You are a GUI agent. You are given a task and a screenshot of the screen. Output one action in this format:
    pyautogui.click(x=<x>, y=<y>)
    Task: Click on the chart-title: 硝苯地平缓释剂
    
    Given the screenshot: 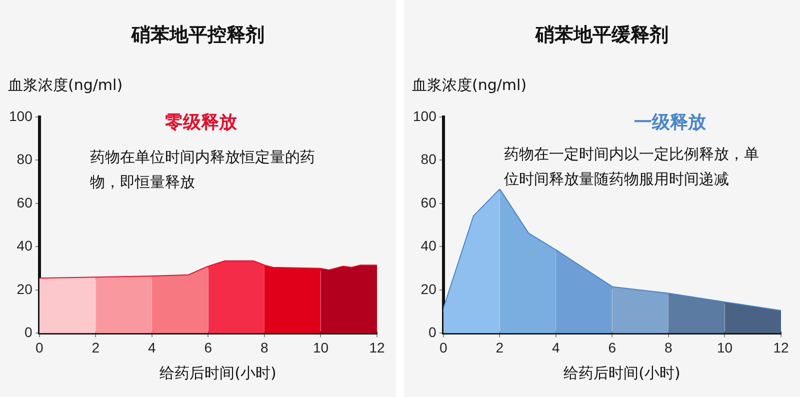 What is the action you would take?
    pyautogui.click(x=602, y=35)
    